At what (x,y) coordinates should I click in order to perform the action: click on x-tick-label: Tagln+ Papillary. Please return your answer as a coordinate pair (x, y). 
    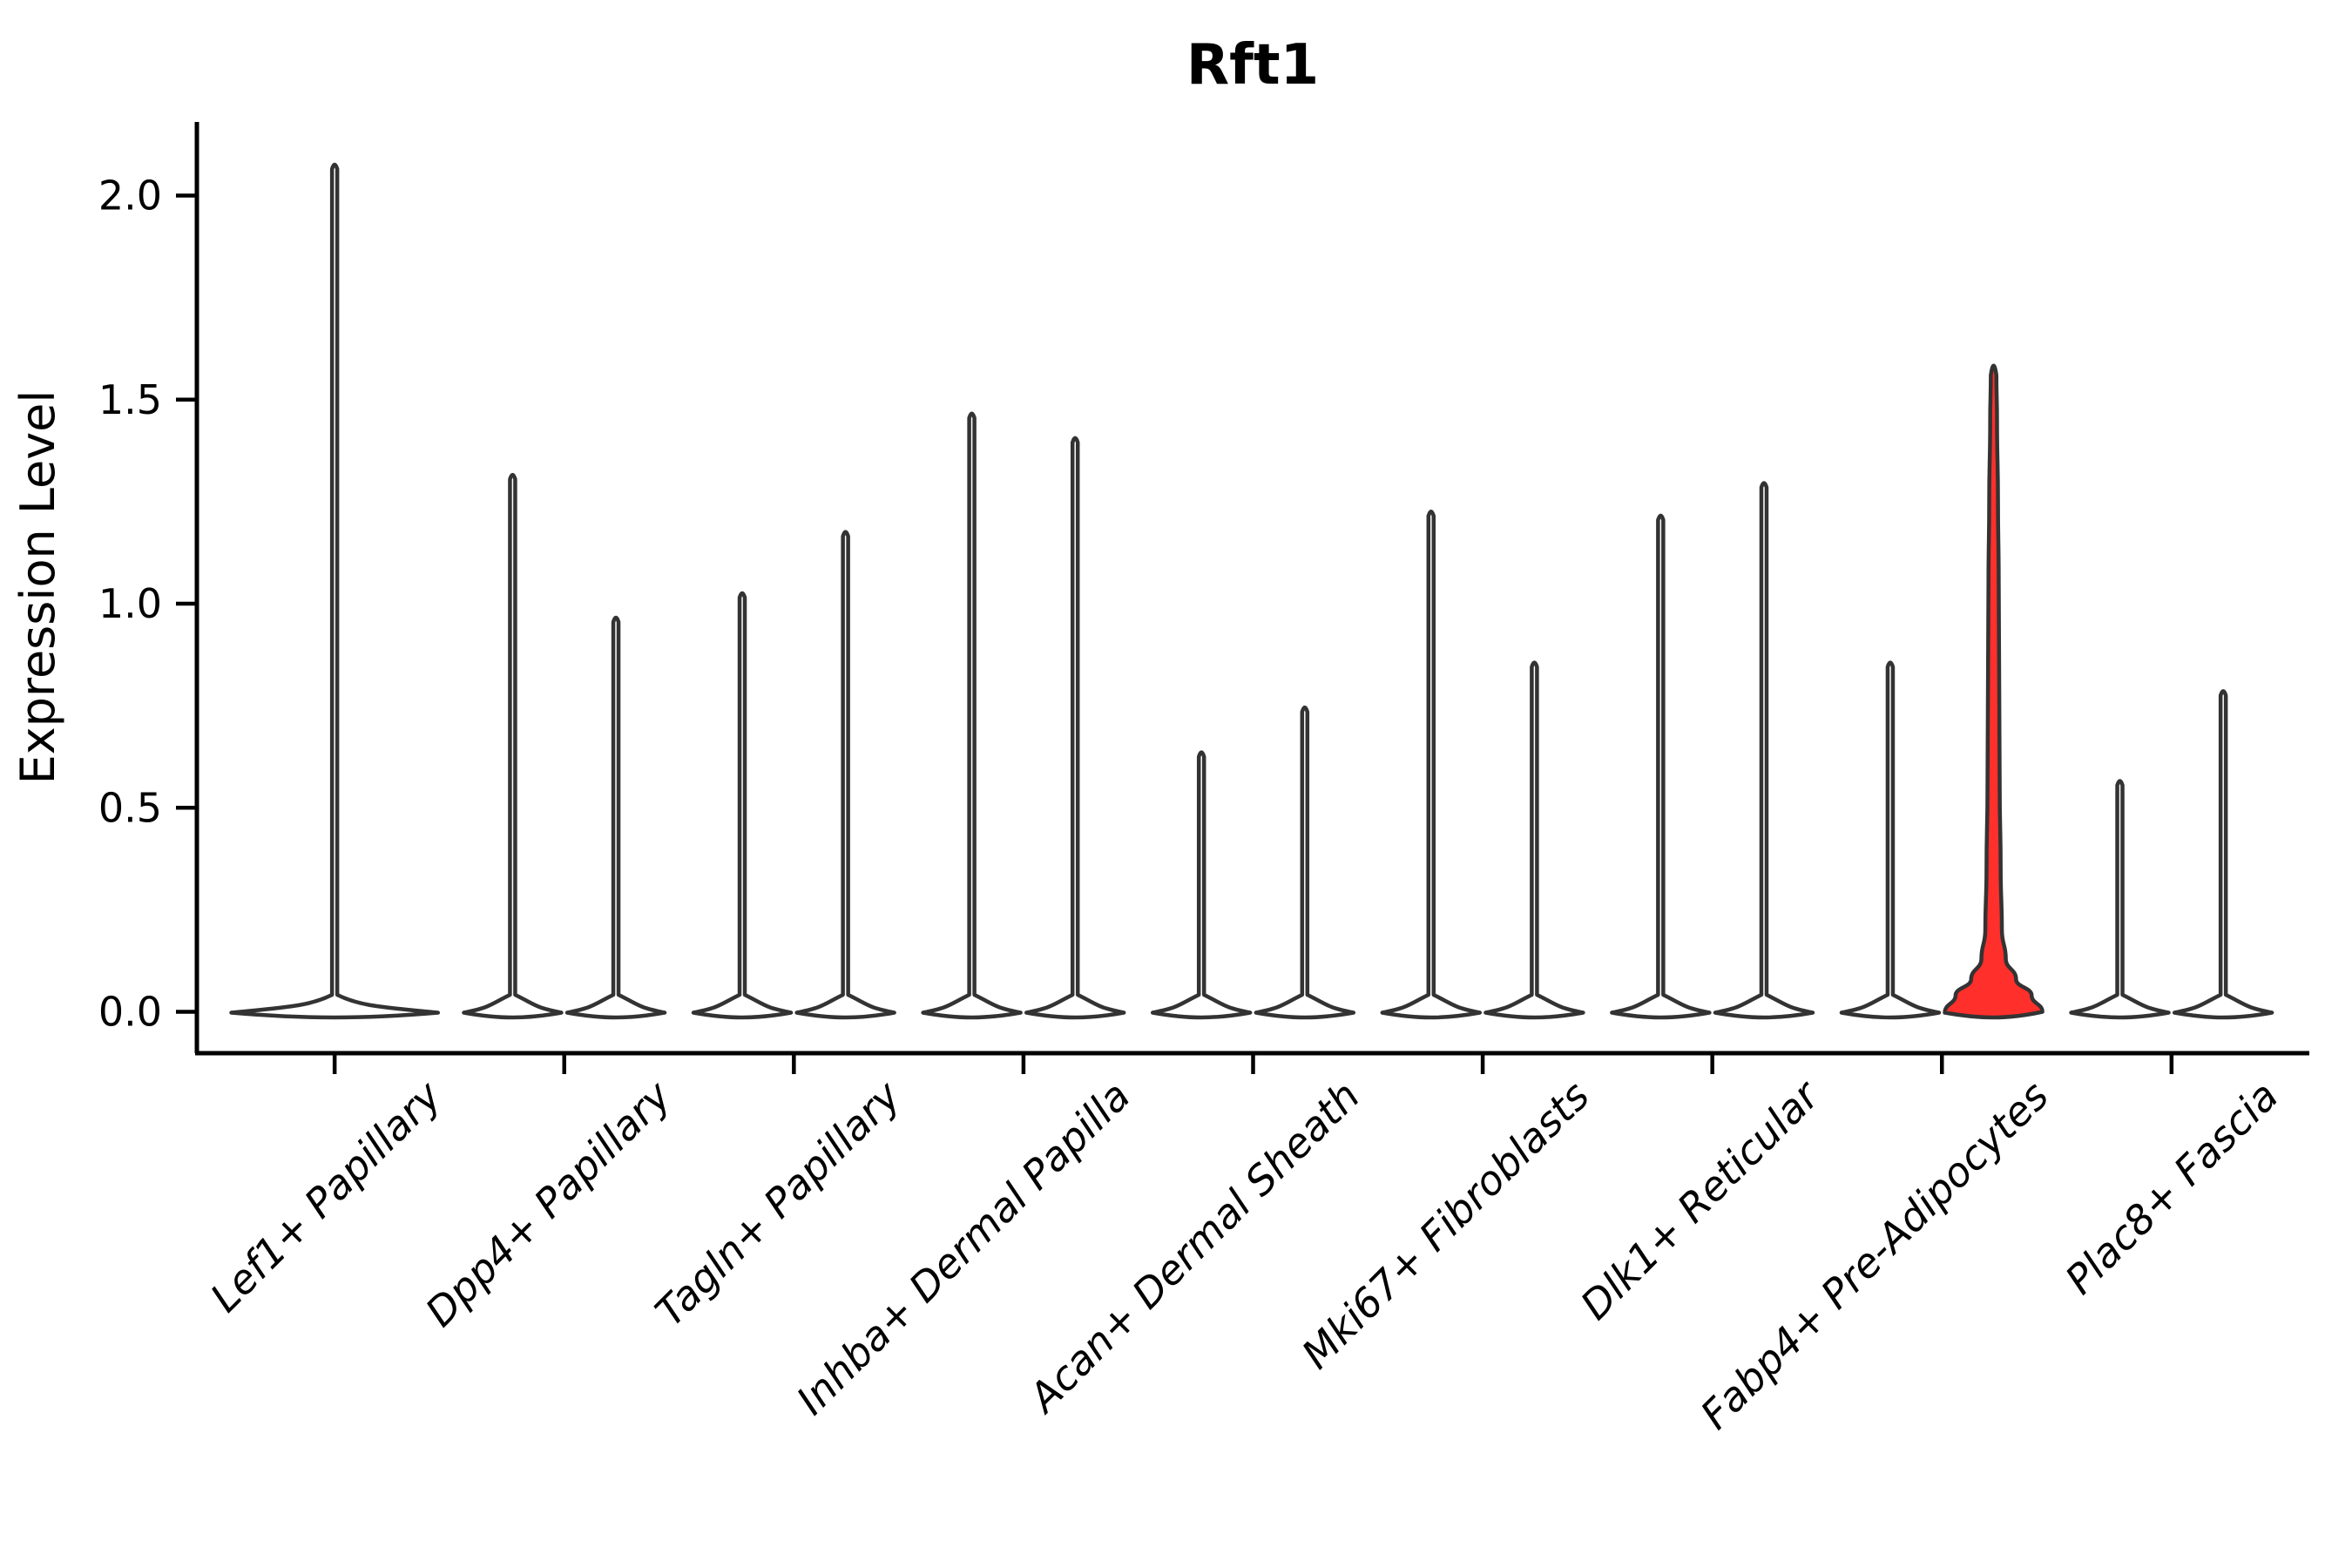
    Looking at the image, I should click on (778, 1203).